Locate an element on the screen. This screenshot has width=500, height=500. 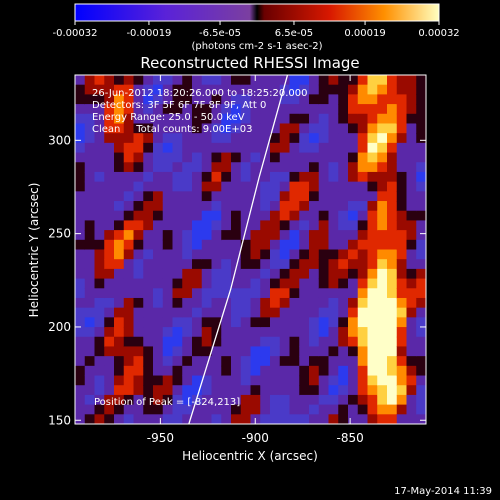
x-tick-label: -900 is located at coordinates (255, 438).